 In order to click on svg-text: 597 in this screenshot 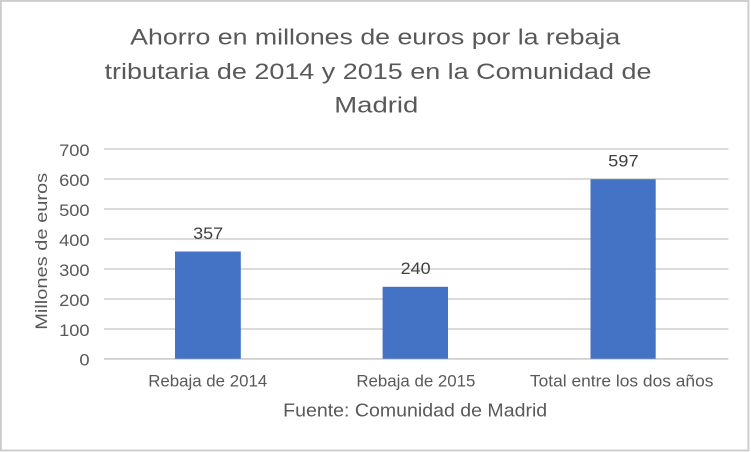, I will do `click(623, 161)`.